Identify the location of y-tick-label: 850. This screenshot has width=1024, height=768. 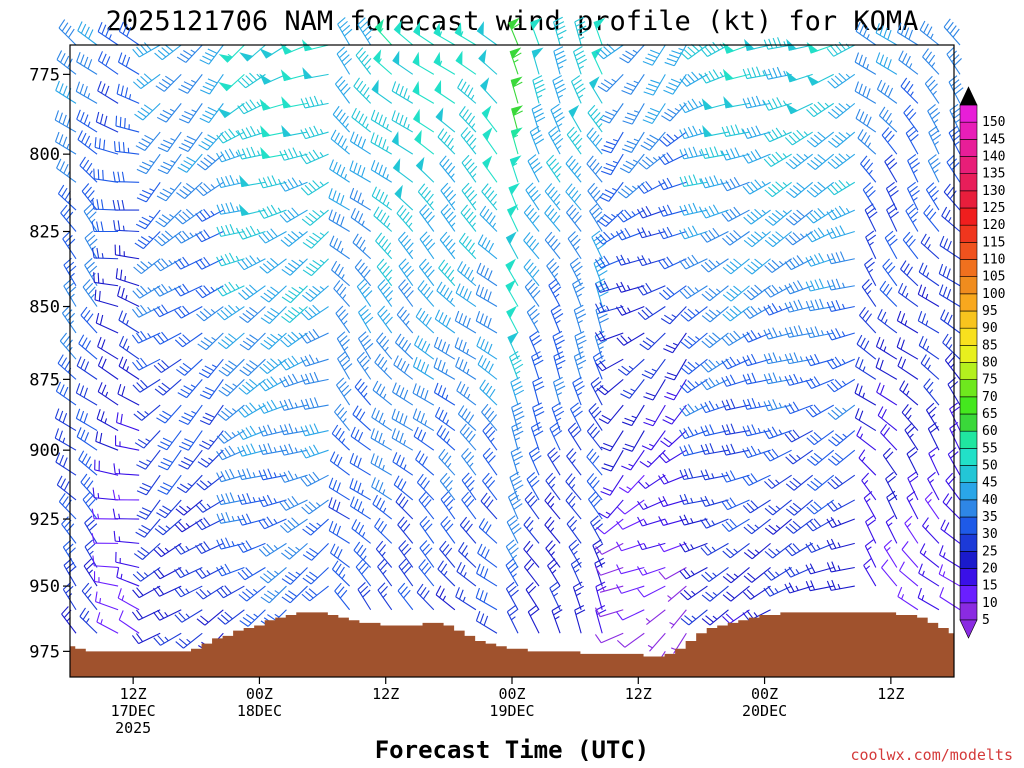
(44, 308).